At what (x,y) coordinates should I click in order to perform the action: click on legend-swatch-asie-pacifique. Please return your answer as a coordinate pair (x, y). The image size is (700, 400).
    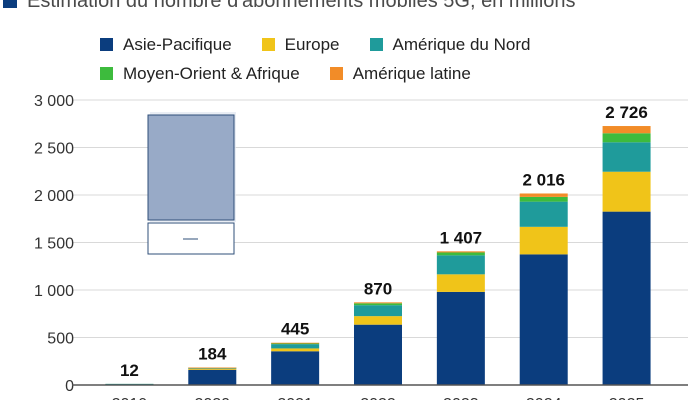
    Looking at the image, I should click on (106, 44).